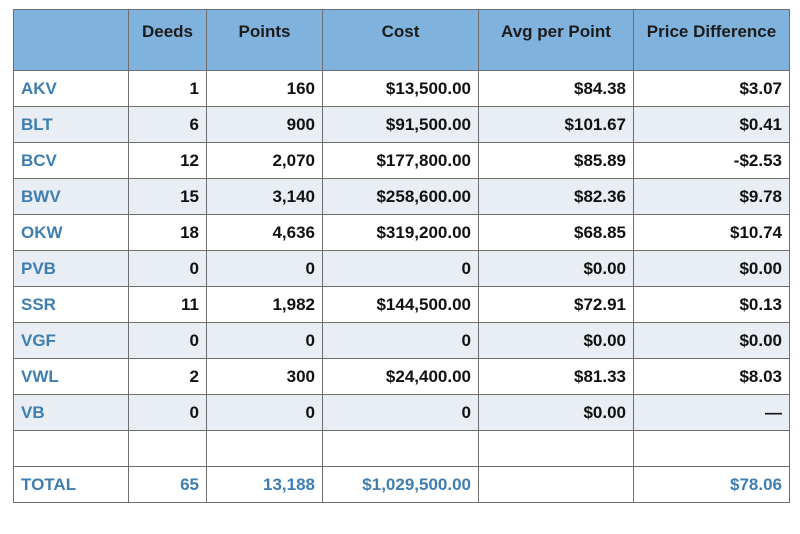 The width and height of the screenshot is (800, 534). Describe the element at coordinates (71, 412) in the screenshot. I see `resort-name: VB` at that location.